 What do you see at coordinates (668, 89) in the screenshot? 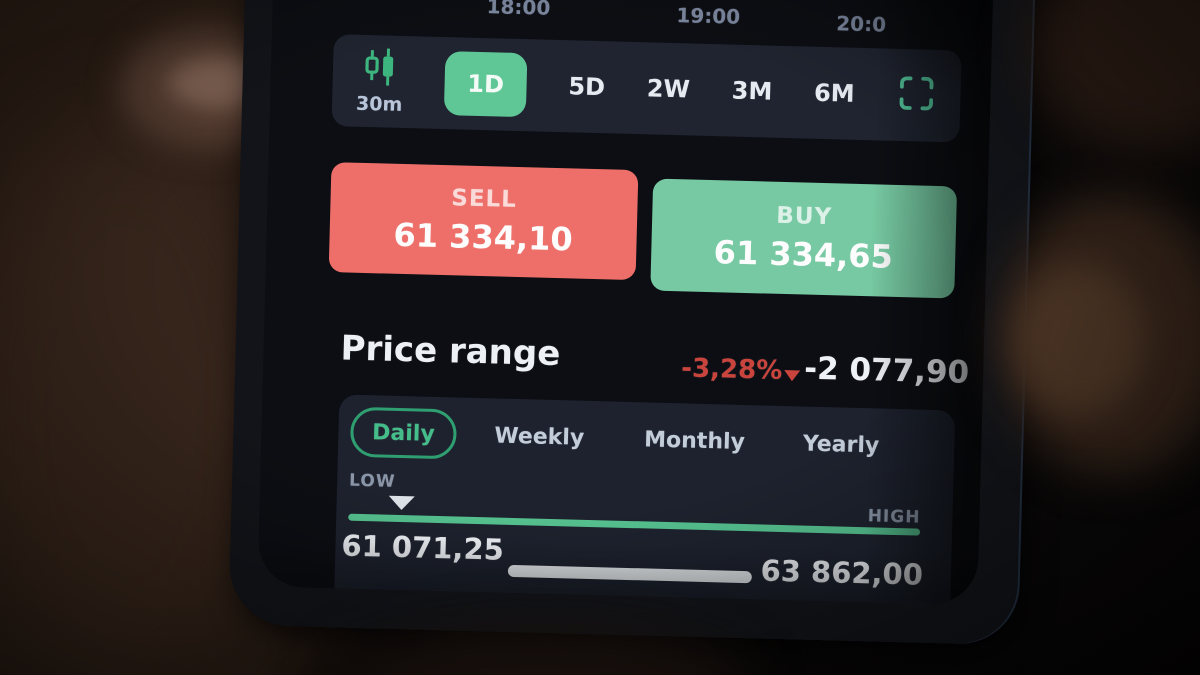
I see `tab-2w: 2W` at bounding box center [668, 89].